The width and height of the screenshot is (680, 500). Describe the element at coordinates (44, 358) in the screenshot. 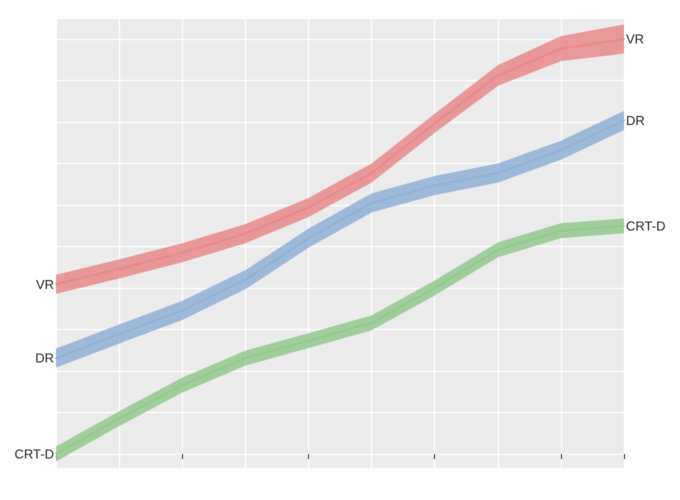

I see `series-label: DR` at that location.